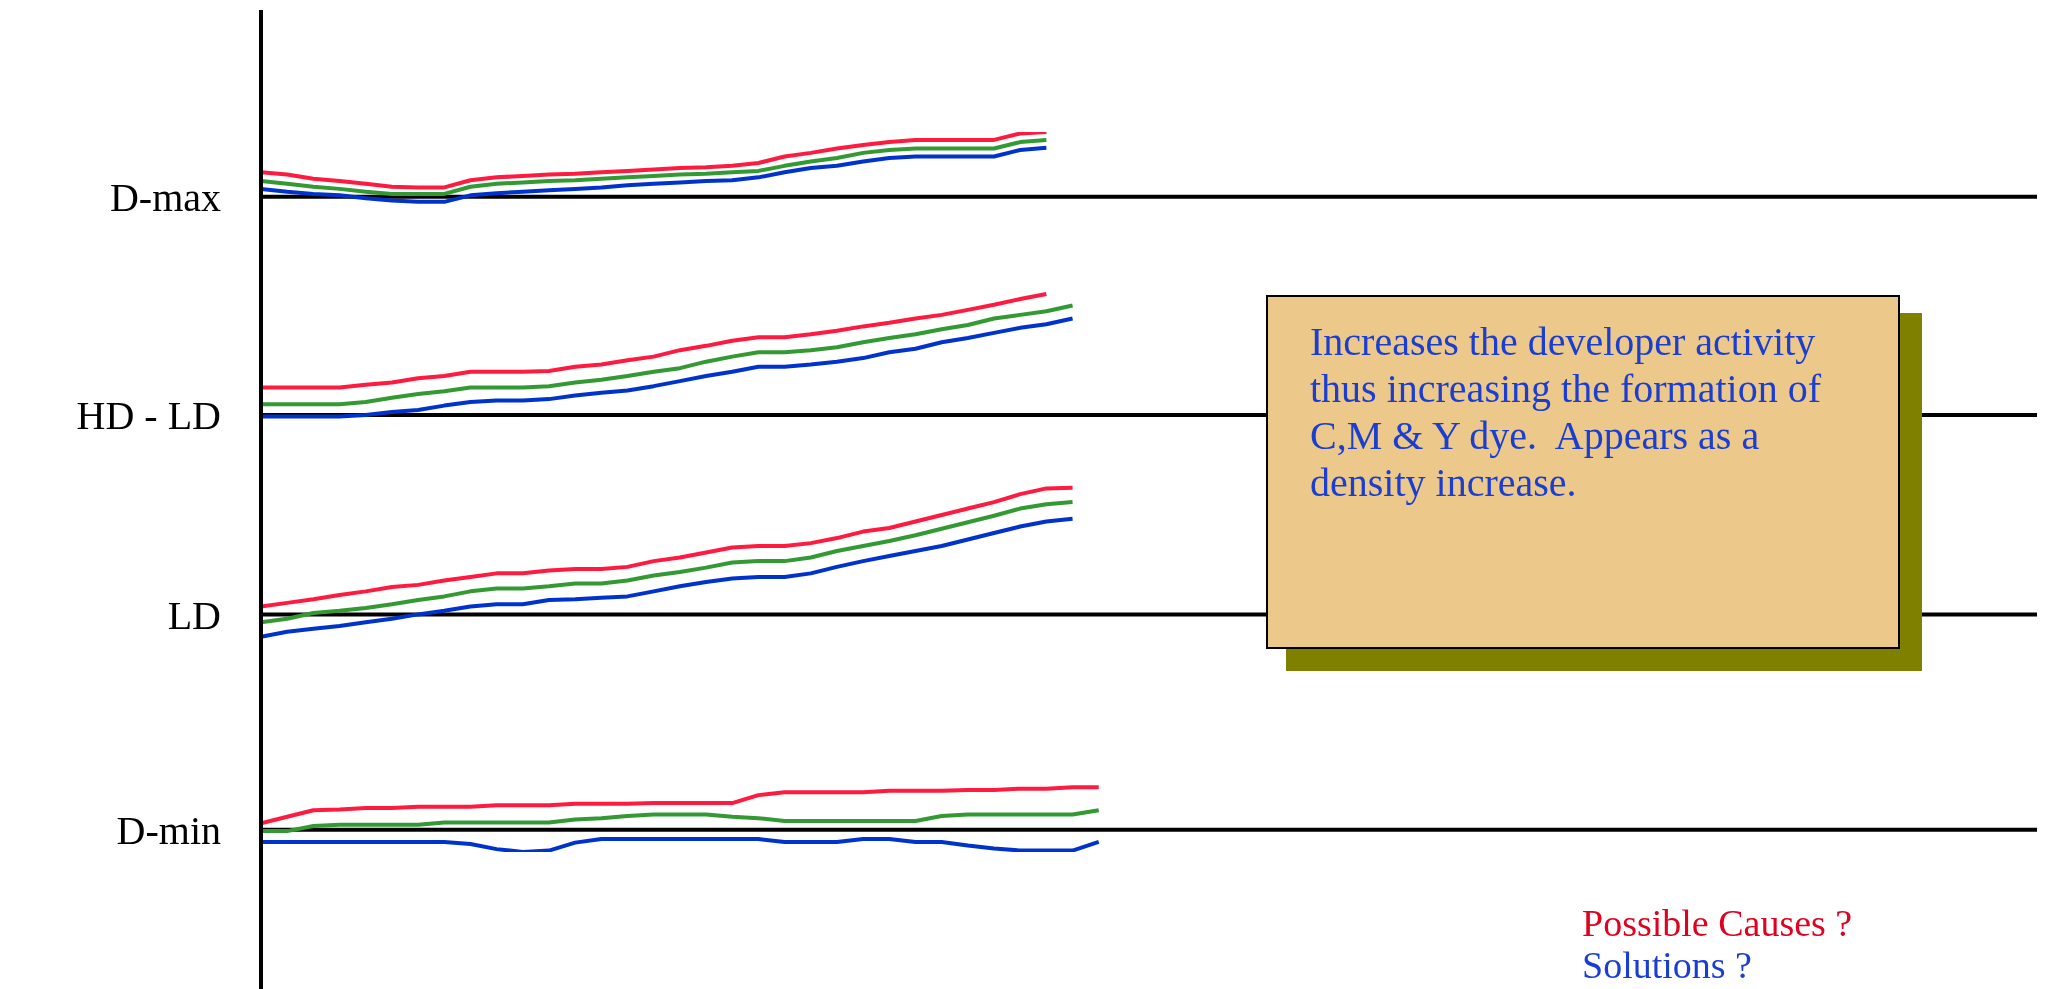 The width and height of the screenshot is (2047, 989). I want to click on text: Solutions ?, so click(1667, 965).